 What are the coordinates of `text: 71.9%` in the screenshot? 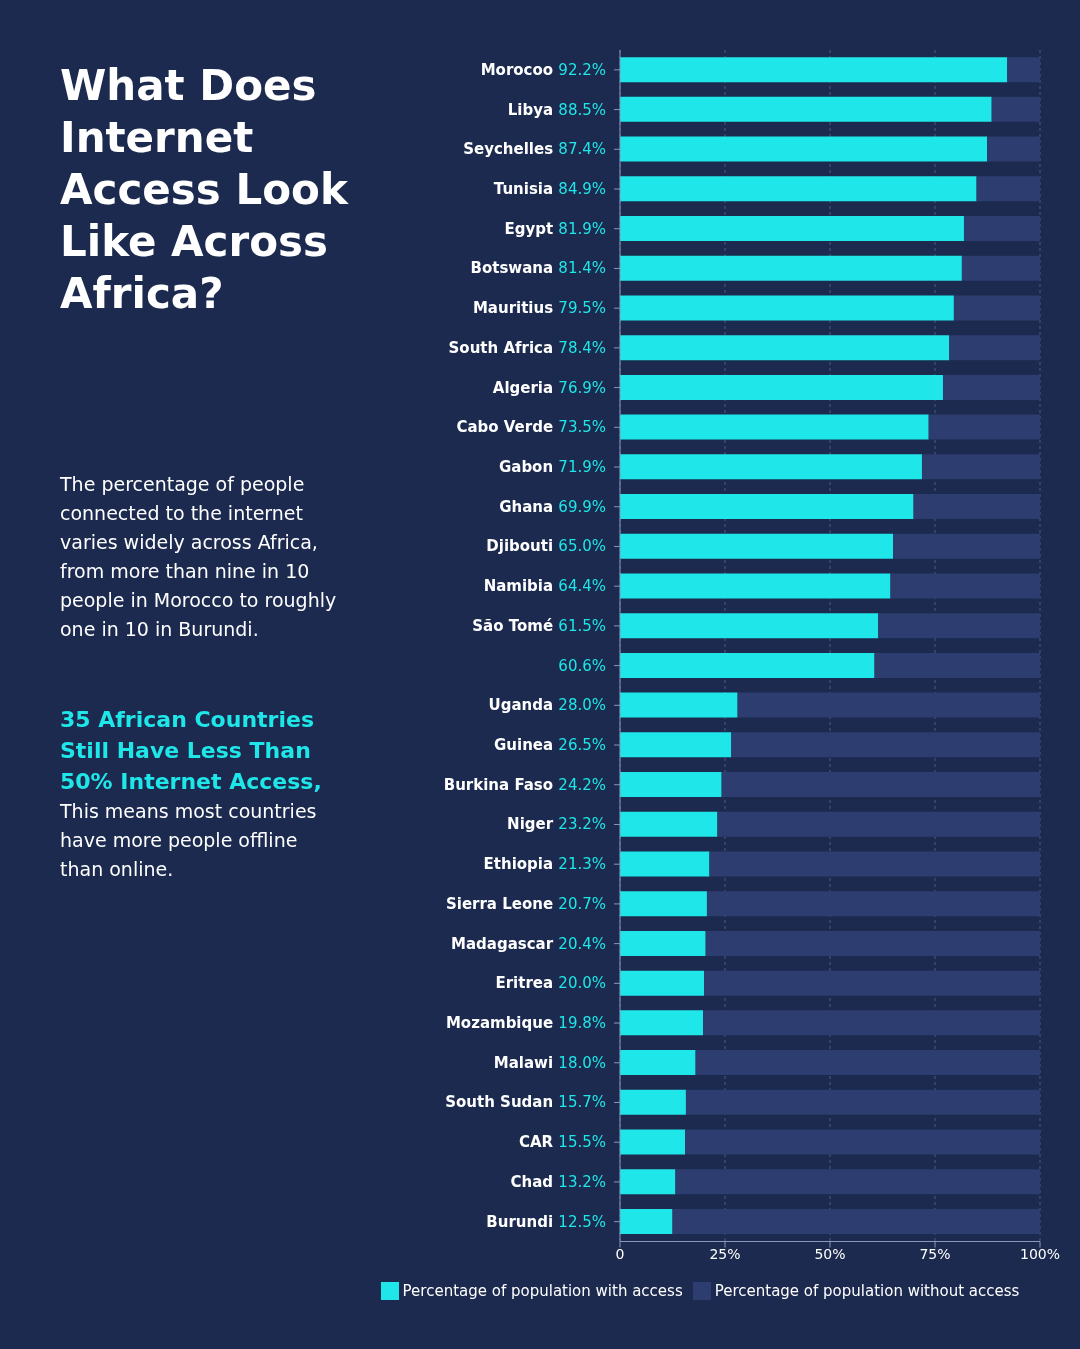 It's located at (582, 467).